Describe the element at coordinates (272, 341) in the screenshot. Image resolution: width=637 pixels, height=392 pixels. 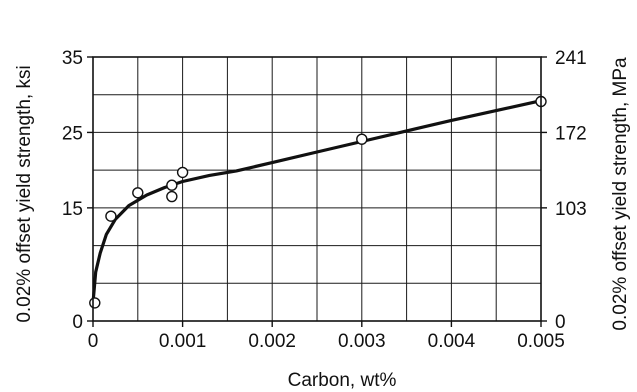
I see `x-tick-label: 0.002` at that location.